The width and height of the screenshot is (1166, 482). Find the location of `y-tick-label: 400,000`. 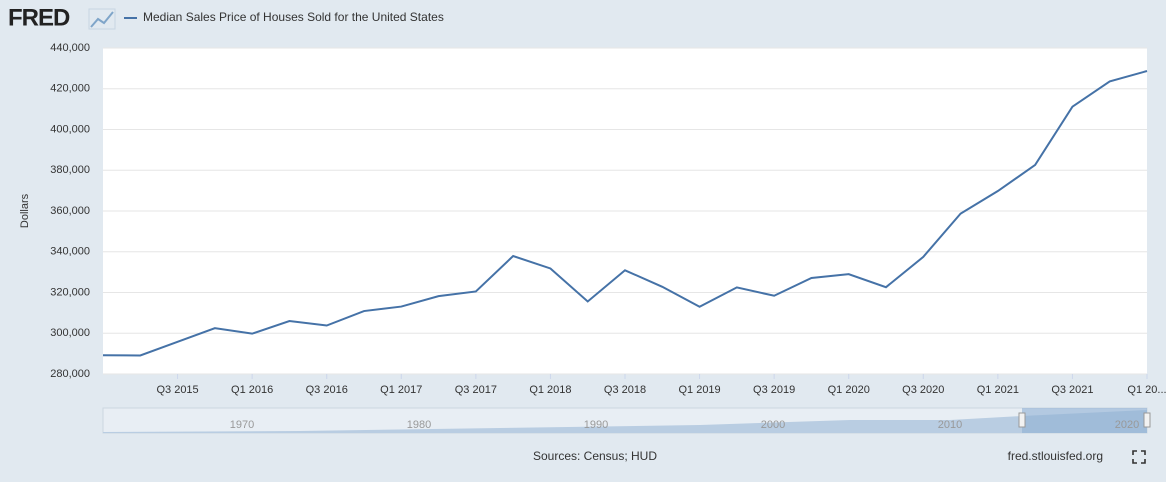

y-tick-label: 400,000 is located at coordinates (70, 129).